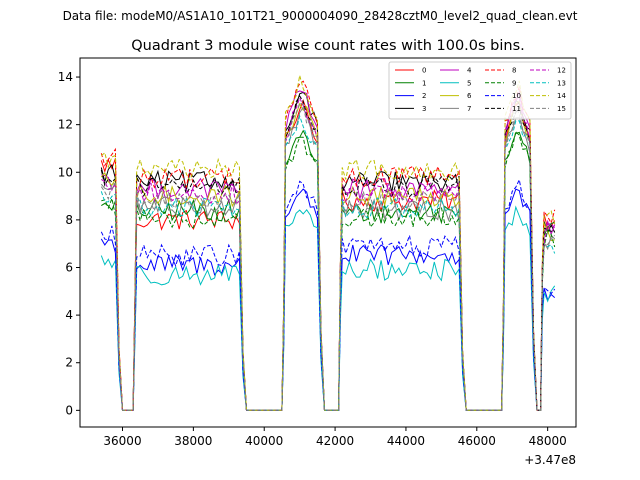 This screenshot has width=640, height=480. What do you see at coordinates (516, 96) in the screenshot?
I see `legend-label-10: 10` at bounding box center [516, 96].